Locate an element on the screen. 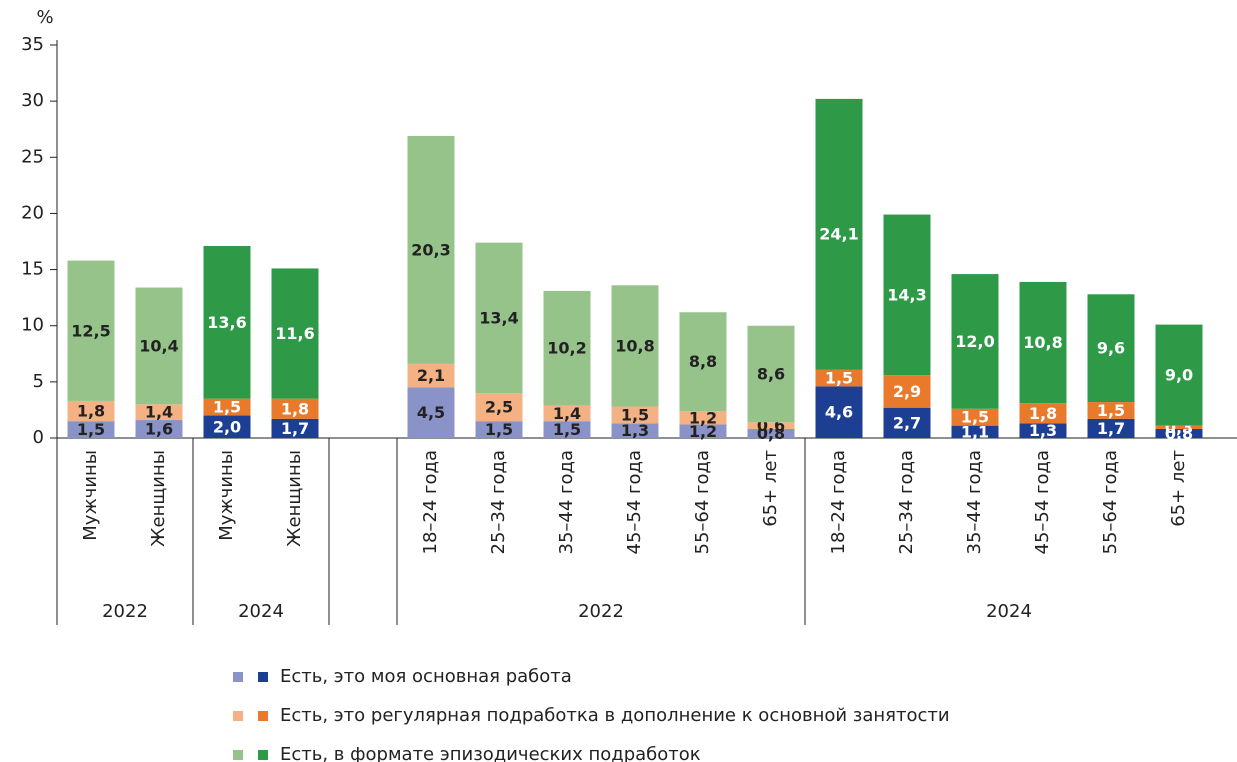 The height and width of the screenshot is (762, 1237). value-label: 1,6 is located at coordinates (159, 429).